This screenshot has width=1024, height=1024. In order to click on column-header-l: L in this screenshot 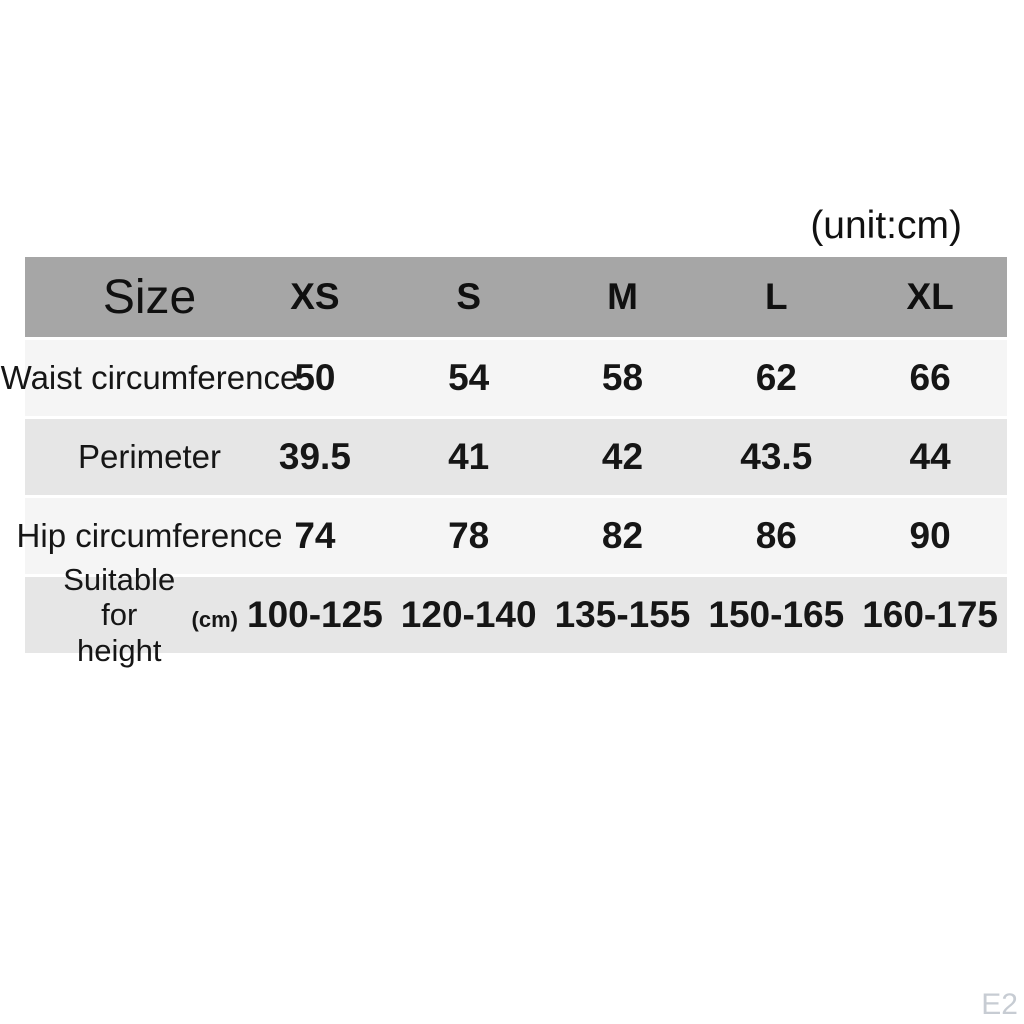, I will do `click(776, 296)`.